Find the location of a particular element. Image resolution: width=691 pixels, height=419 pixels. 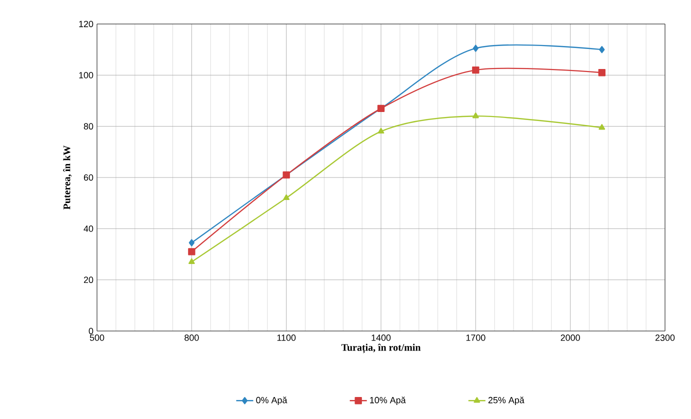

x-tick-label: 2300 is located at coordinates (665, 337).